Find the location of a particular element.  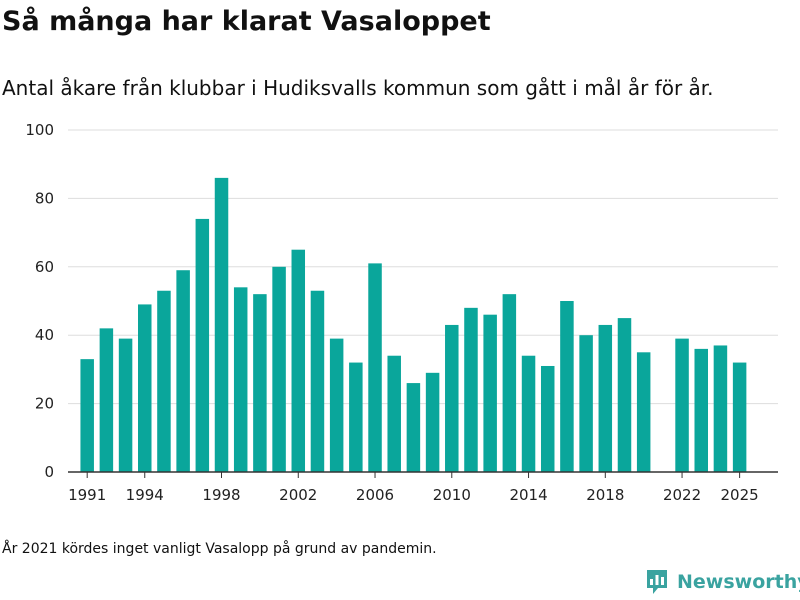

bar-2018 is located at coordinates (605, 398).